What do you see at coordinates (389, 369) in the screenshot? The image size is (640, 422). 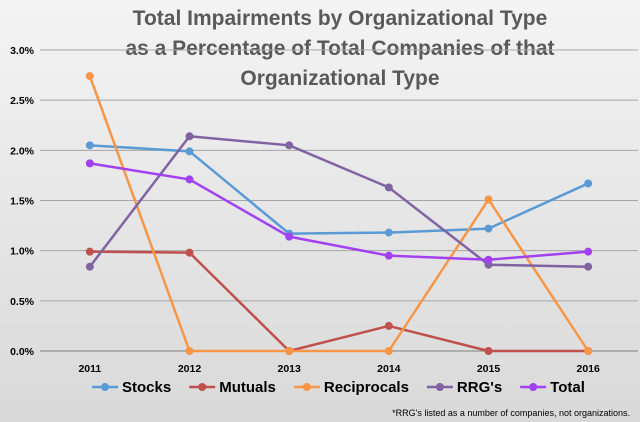 I see `x-tick-label: 2014` at bounding box center [389, 369].